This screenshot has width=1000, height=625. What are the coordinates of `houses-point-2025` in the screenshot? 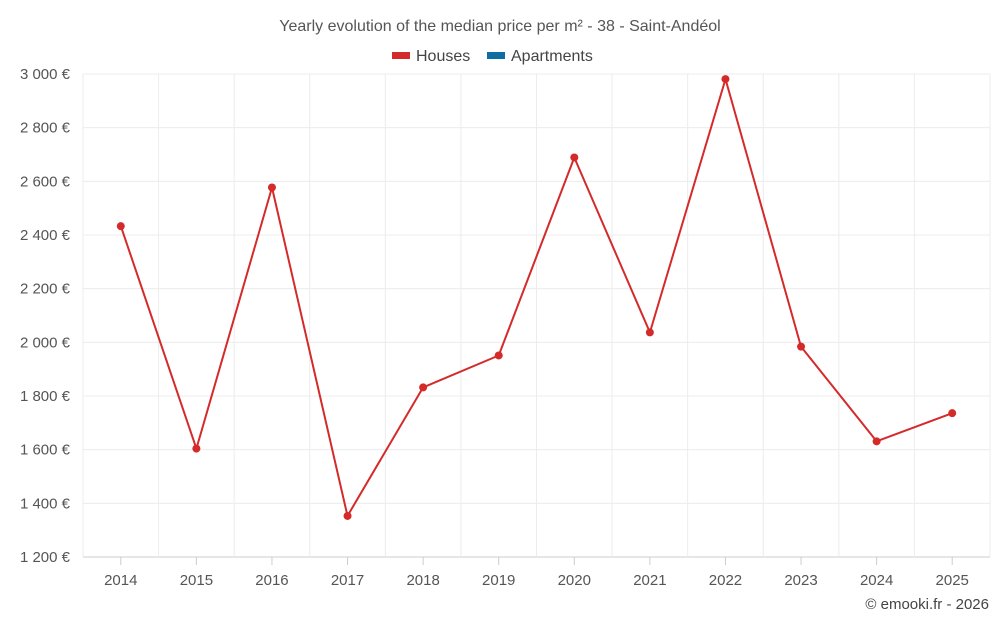 It's located at (952, 413).